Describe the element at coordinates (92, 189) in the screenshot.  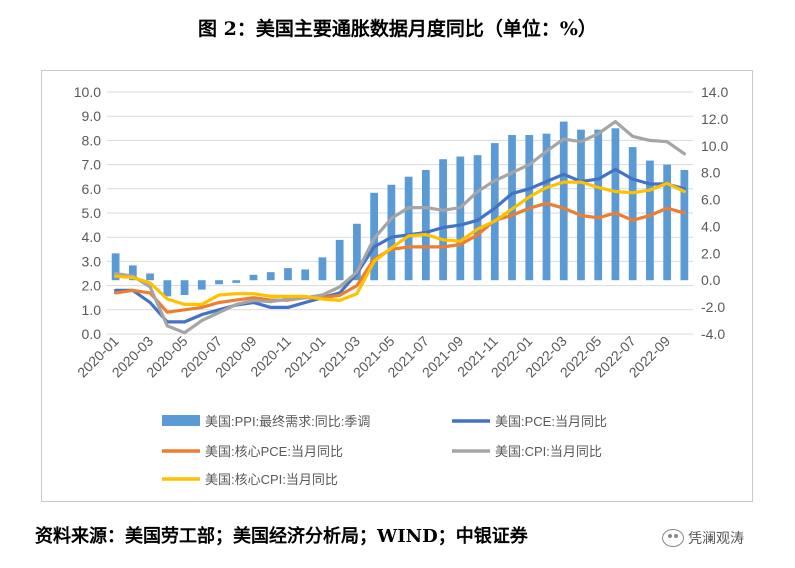
I see `y-left-tick-label: 6.0` at that location.